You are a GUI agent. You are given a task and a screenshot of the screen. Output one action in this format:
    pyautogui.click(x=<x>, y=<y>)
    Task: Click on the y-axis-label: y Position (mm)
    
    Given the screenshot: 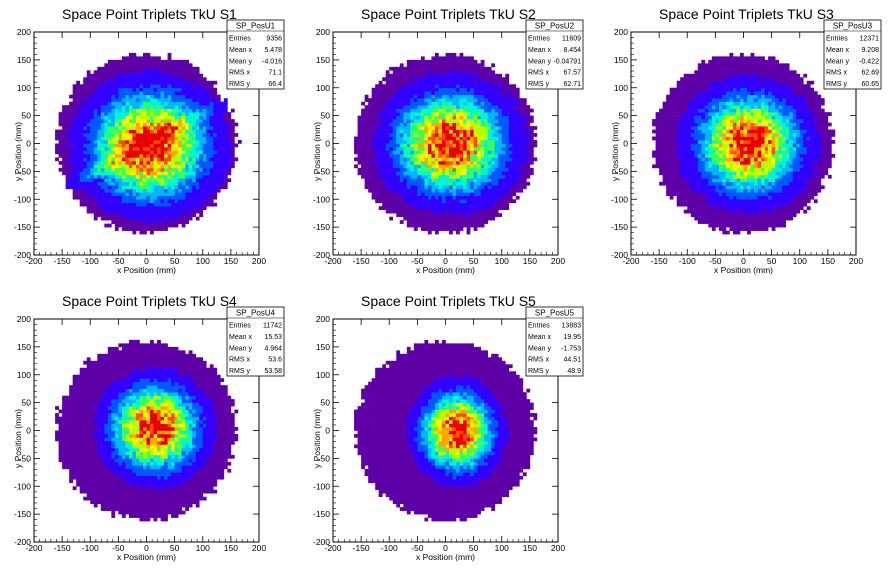 What is the action you would take?
    pyautogui.click(x=317, y=151)
    